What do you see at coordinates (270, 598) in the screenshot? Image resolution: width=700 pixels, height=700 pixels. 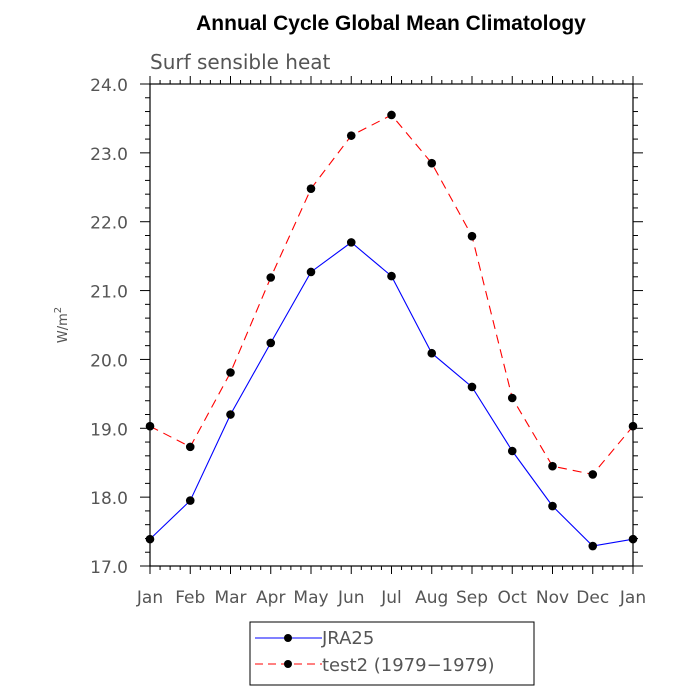 I see `x-tick-label: Apr` at bounding box center [270, 598].